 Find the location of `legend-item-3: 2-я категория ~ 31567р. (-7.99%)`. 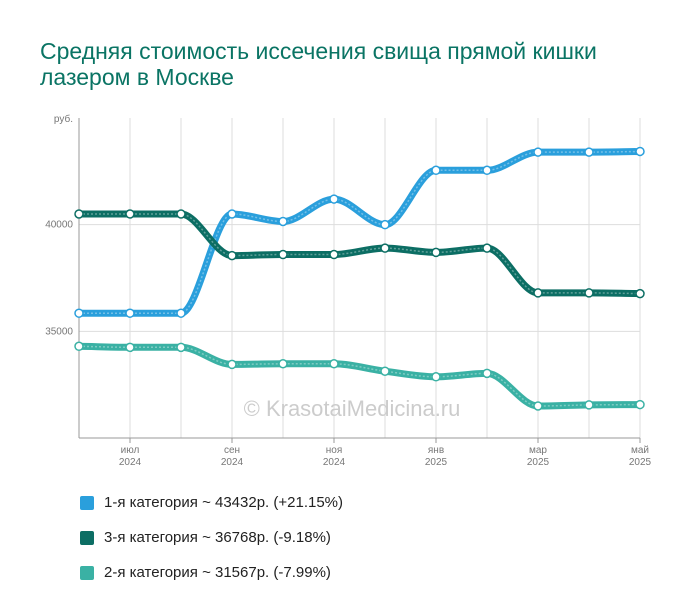

legend-item-3: 2-я категория ~ 31567р. (-7.99%) is located at coordinates (211, 572).